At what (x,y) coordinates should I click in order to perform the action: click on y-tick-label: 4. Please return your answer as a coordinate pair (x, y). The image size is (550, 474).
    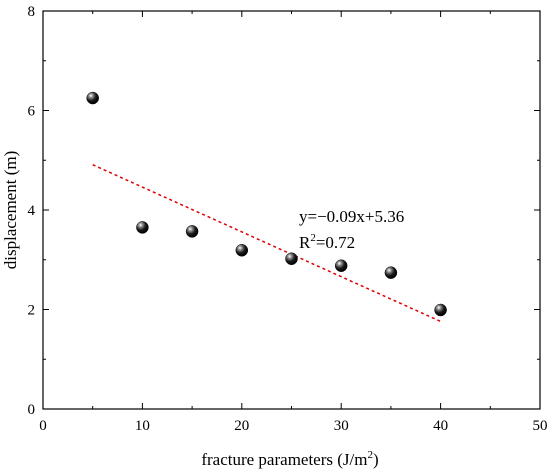
    Looking at the image, I should click on (32, 211).